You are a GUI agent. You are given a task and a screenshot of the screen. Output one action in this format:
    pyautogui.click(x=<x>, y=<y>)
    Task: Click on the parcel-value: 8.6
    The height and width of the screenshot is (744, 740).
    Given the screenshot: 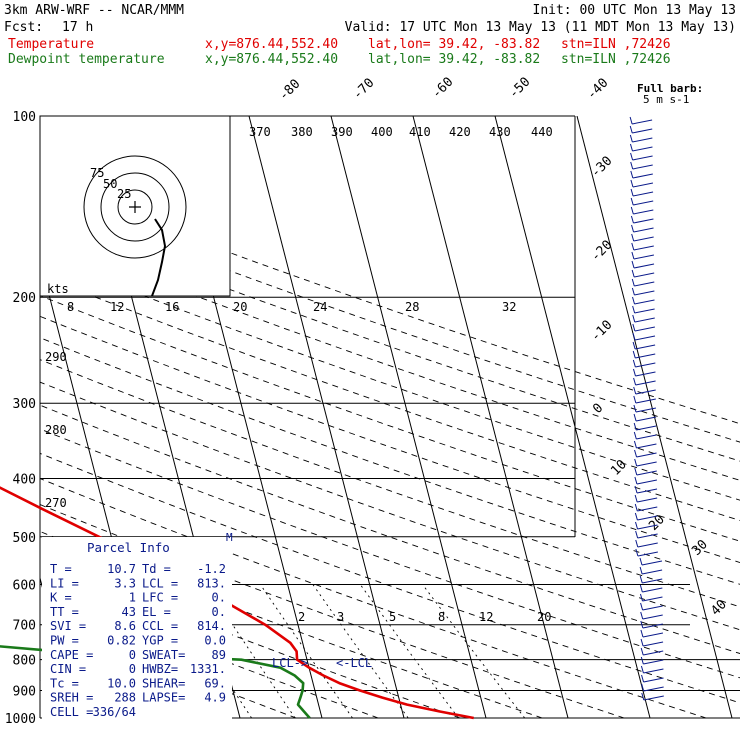 What is the action you would take?
    pyautogui.click(x=125, y=626)
    